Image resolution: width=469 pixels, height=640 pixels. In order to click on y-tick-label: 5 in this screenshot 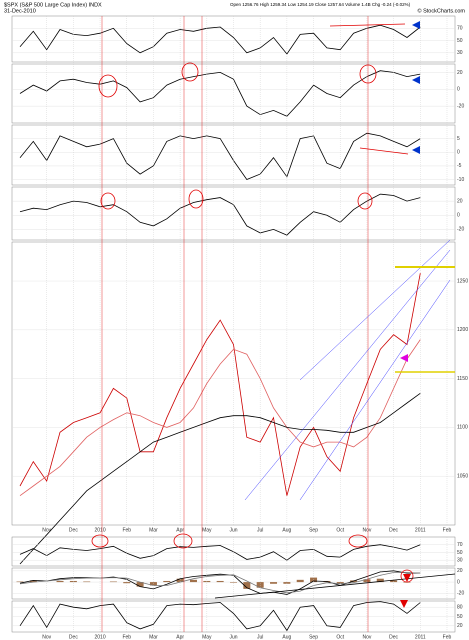, I will do `click(458, 139)`.